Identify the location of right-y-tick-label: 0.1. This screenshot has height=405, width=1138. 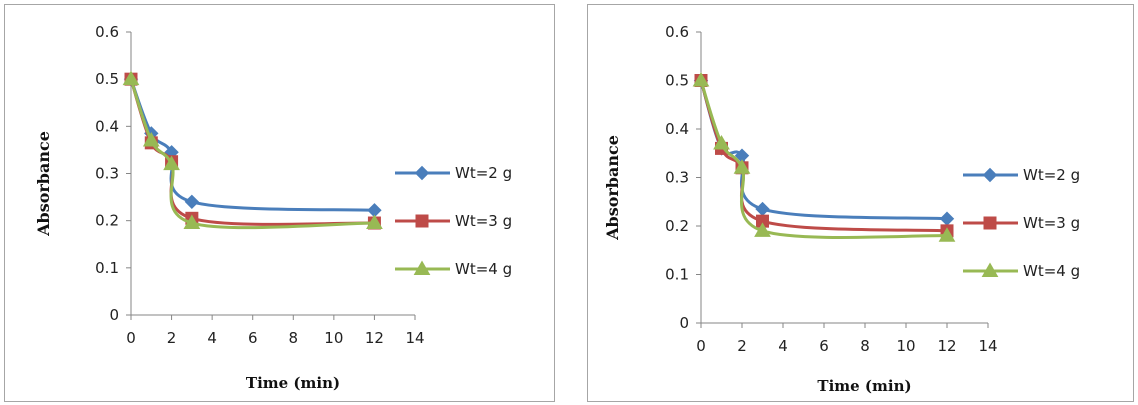
(677, 275).